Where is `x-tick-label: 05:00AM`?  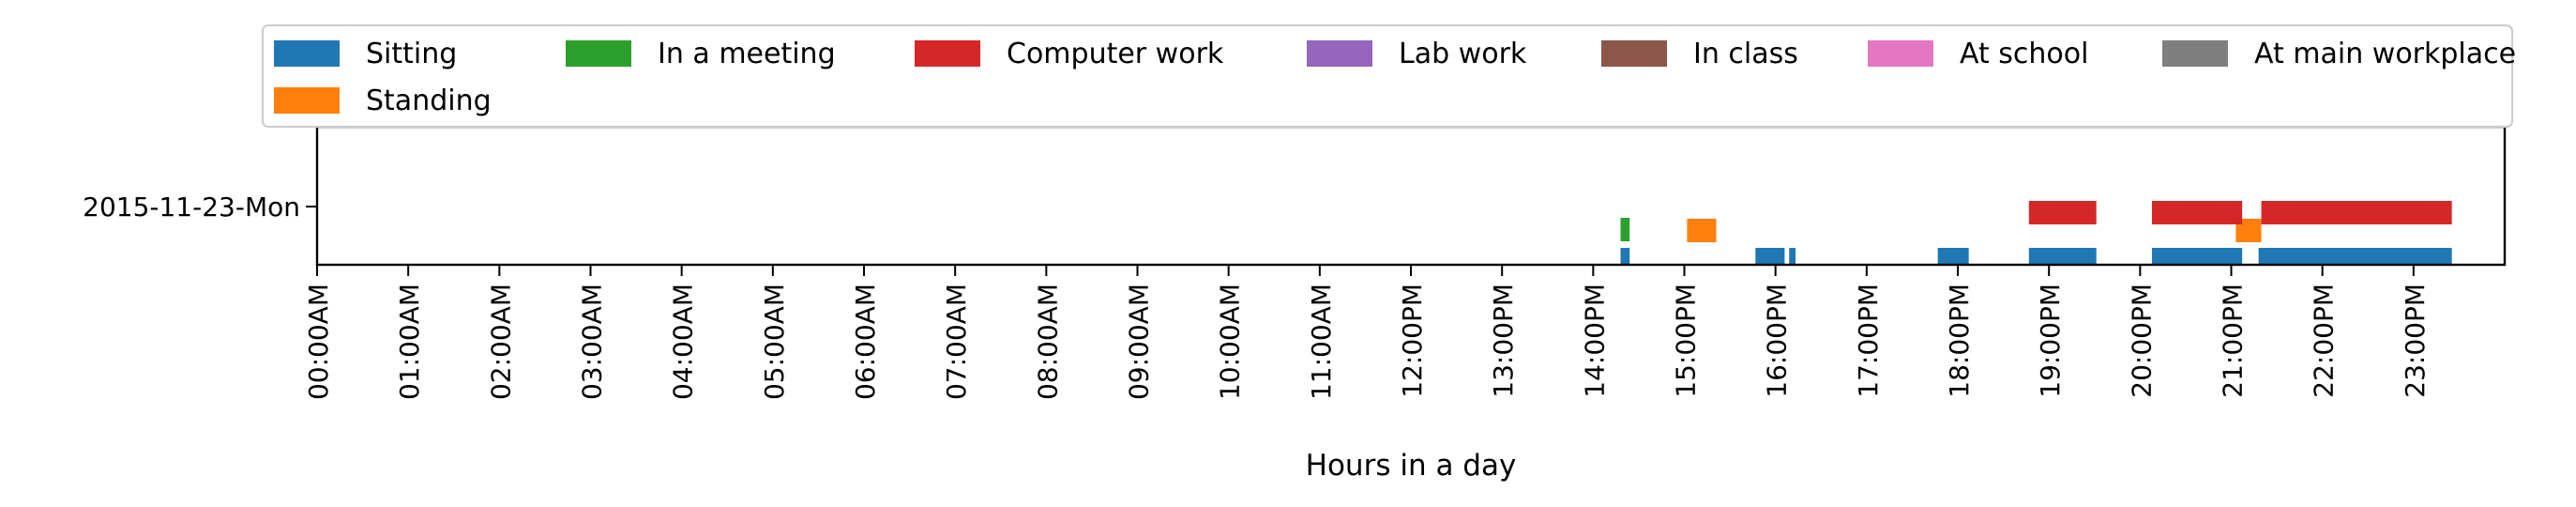
x-tick-label: 05:00AM is located at coordinates (774, 342).